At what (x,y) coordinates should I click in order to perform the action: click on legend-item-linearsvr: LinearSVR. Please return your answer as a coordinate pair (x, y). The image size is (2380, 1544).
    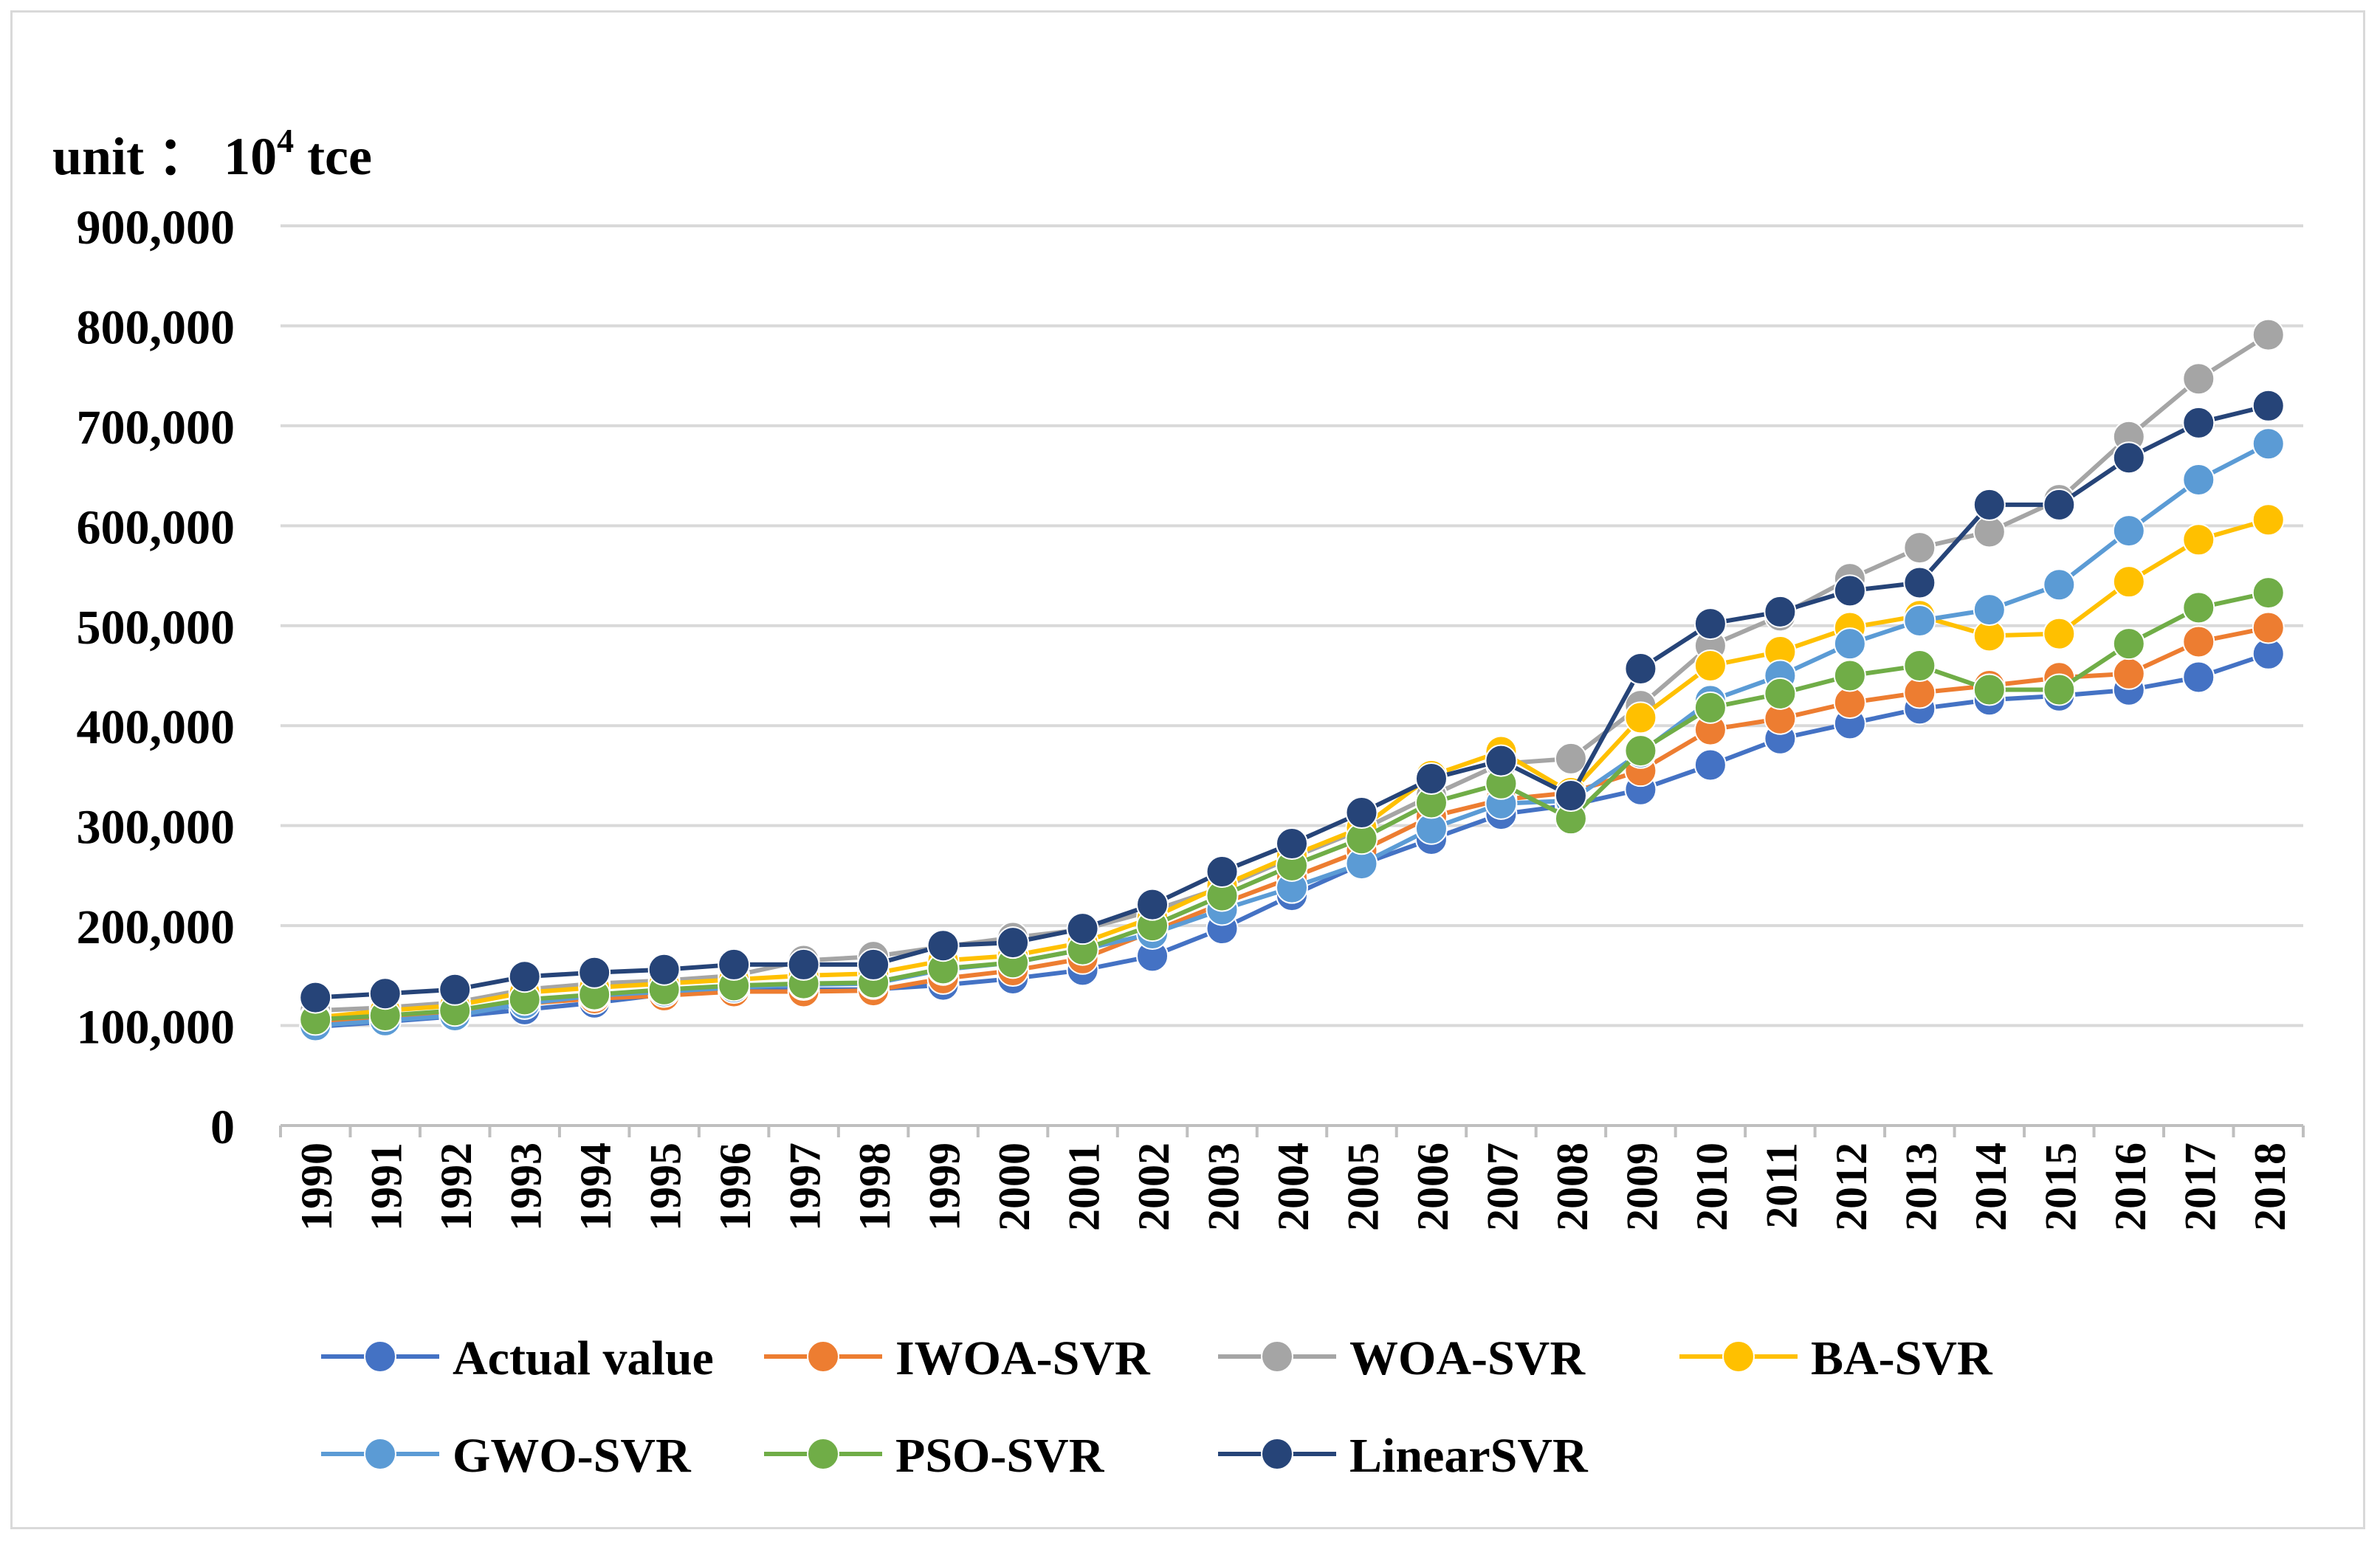
    Looking at the image, I should click on (1403, 1456).